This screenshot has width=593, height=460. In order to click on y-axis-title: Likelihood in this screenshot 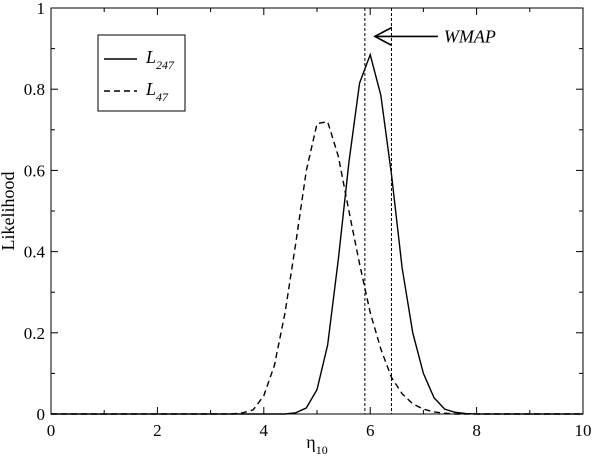, I will do `click(9, 211)`.